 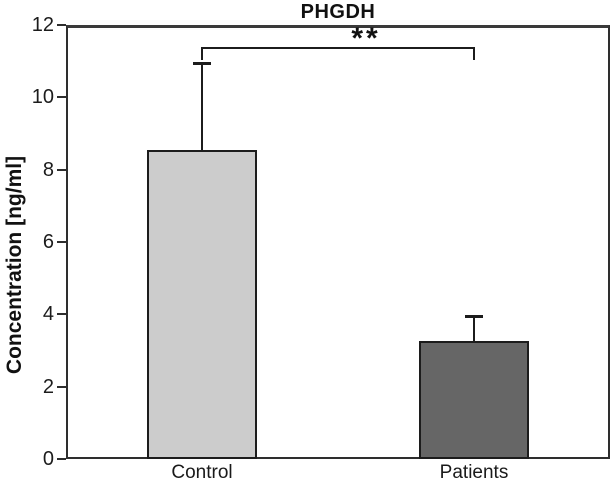 What do you see at coordinates (338, 12) in the screenshot?
I see `chart-title: PHGDH` at bounding box center [338, 12].